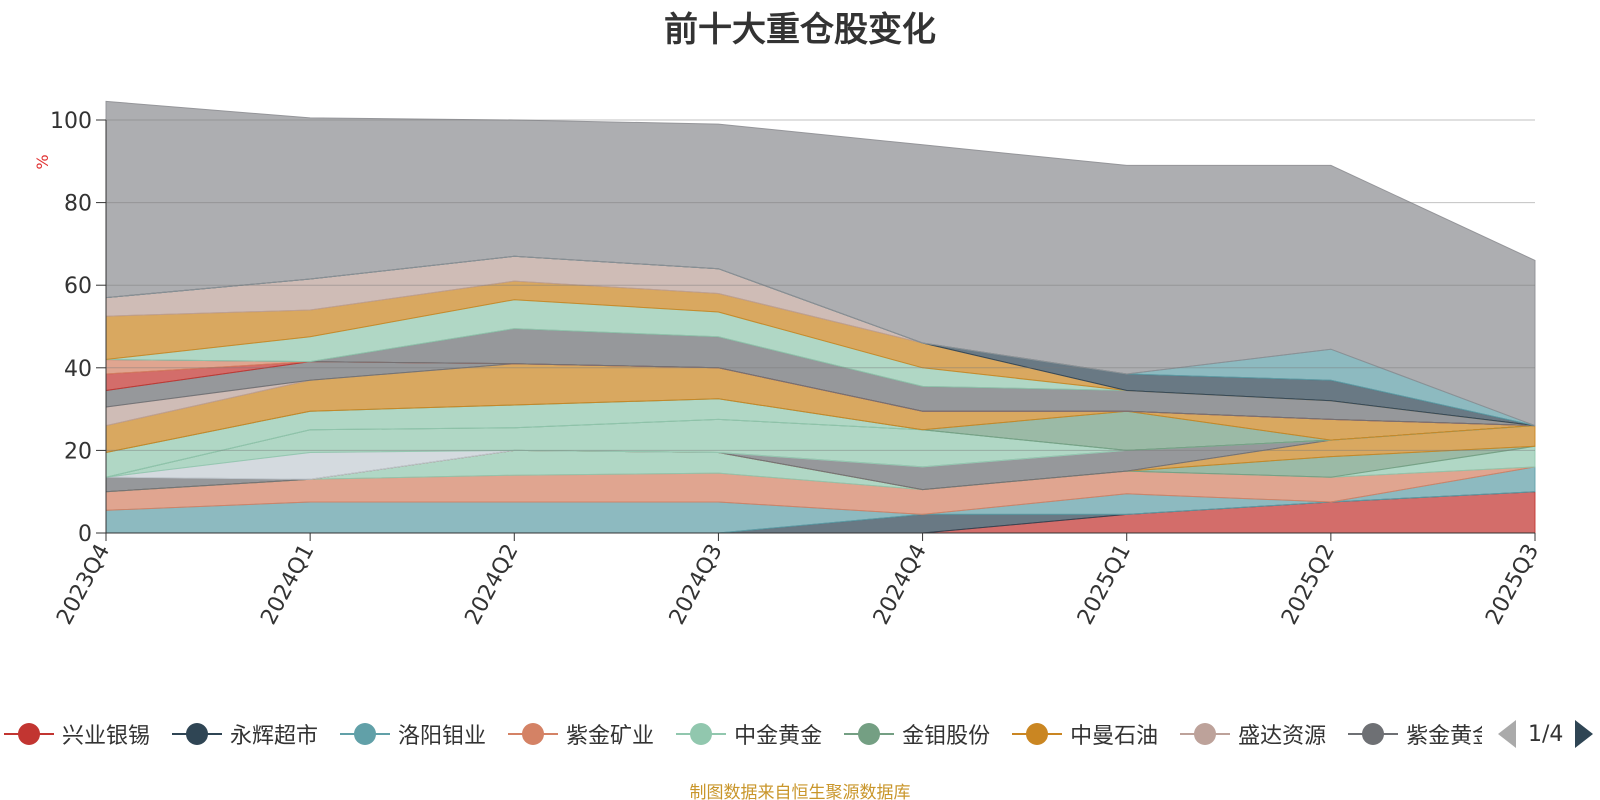 The height and width of the screenshot is (800, 1600). Describe the element at coordinates (85, 534) in the screenshot. I see `y-tick-label-0: 0` at that location.